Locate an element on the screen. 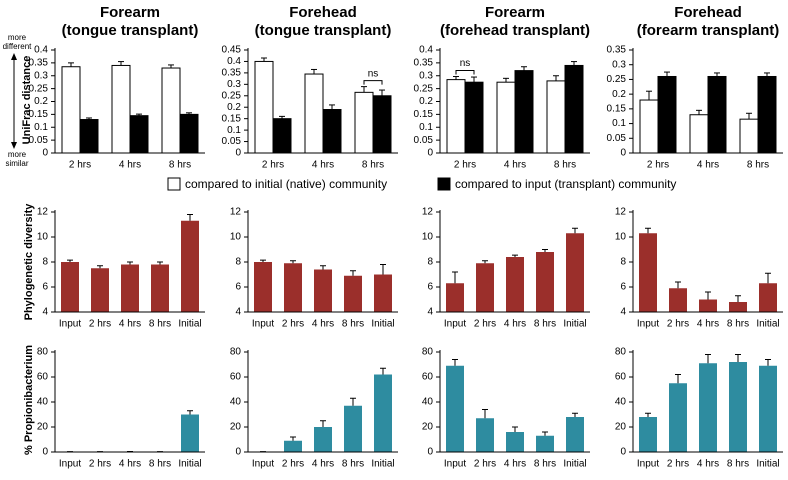 The image size is (788, 480). y-tick-label: 0.25 is located at coordinates (232, 95).